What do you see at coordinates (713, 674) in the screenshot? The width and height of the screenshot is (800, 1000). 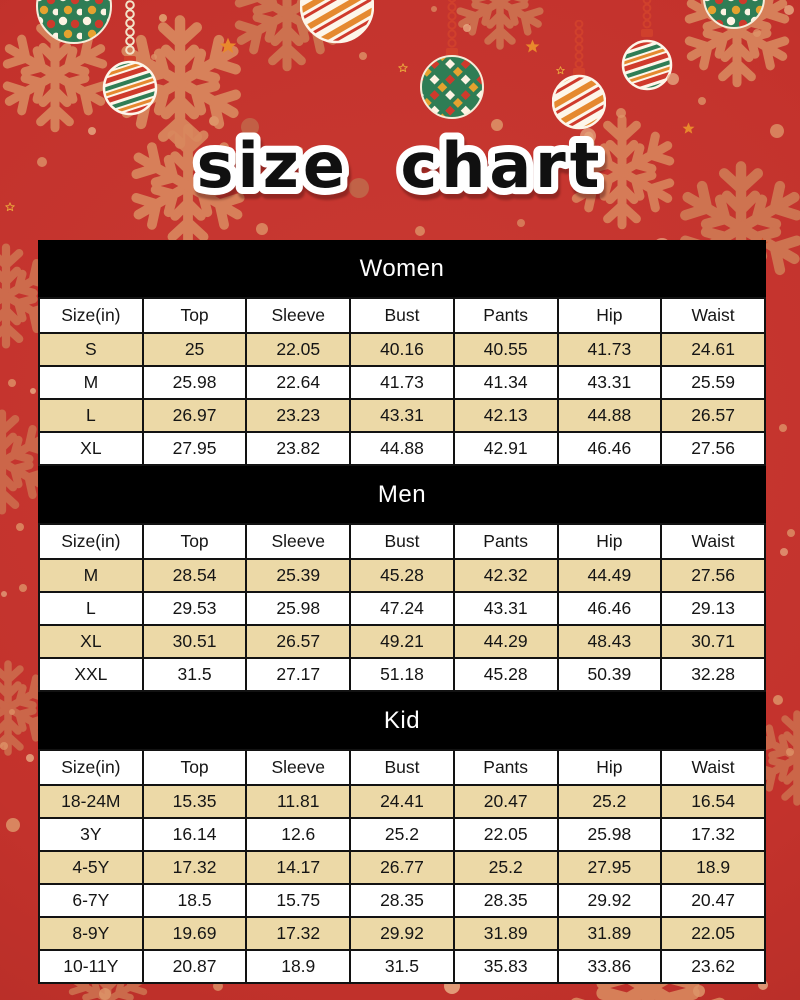 I see `table-cell: 32.28` at bounding box center [713, 674].